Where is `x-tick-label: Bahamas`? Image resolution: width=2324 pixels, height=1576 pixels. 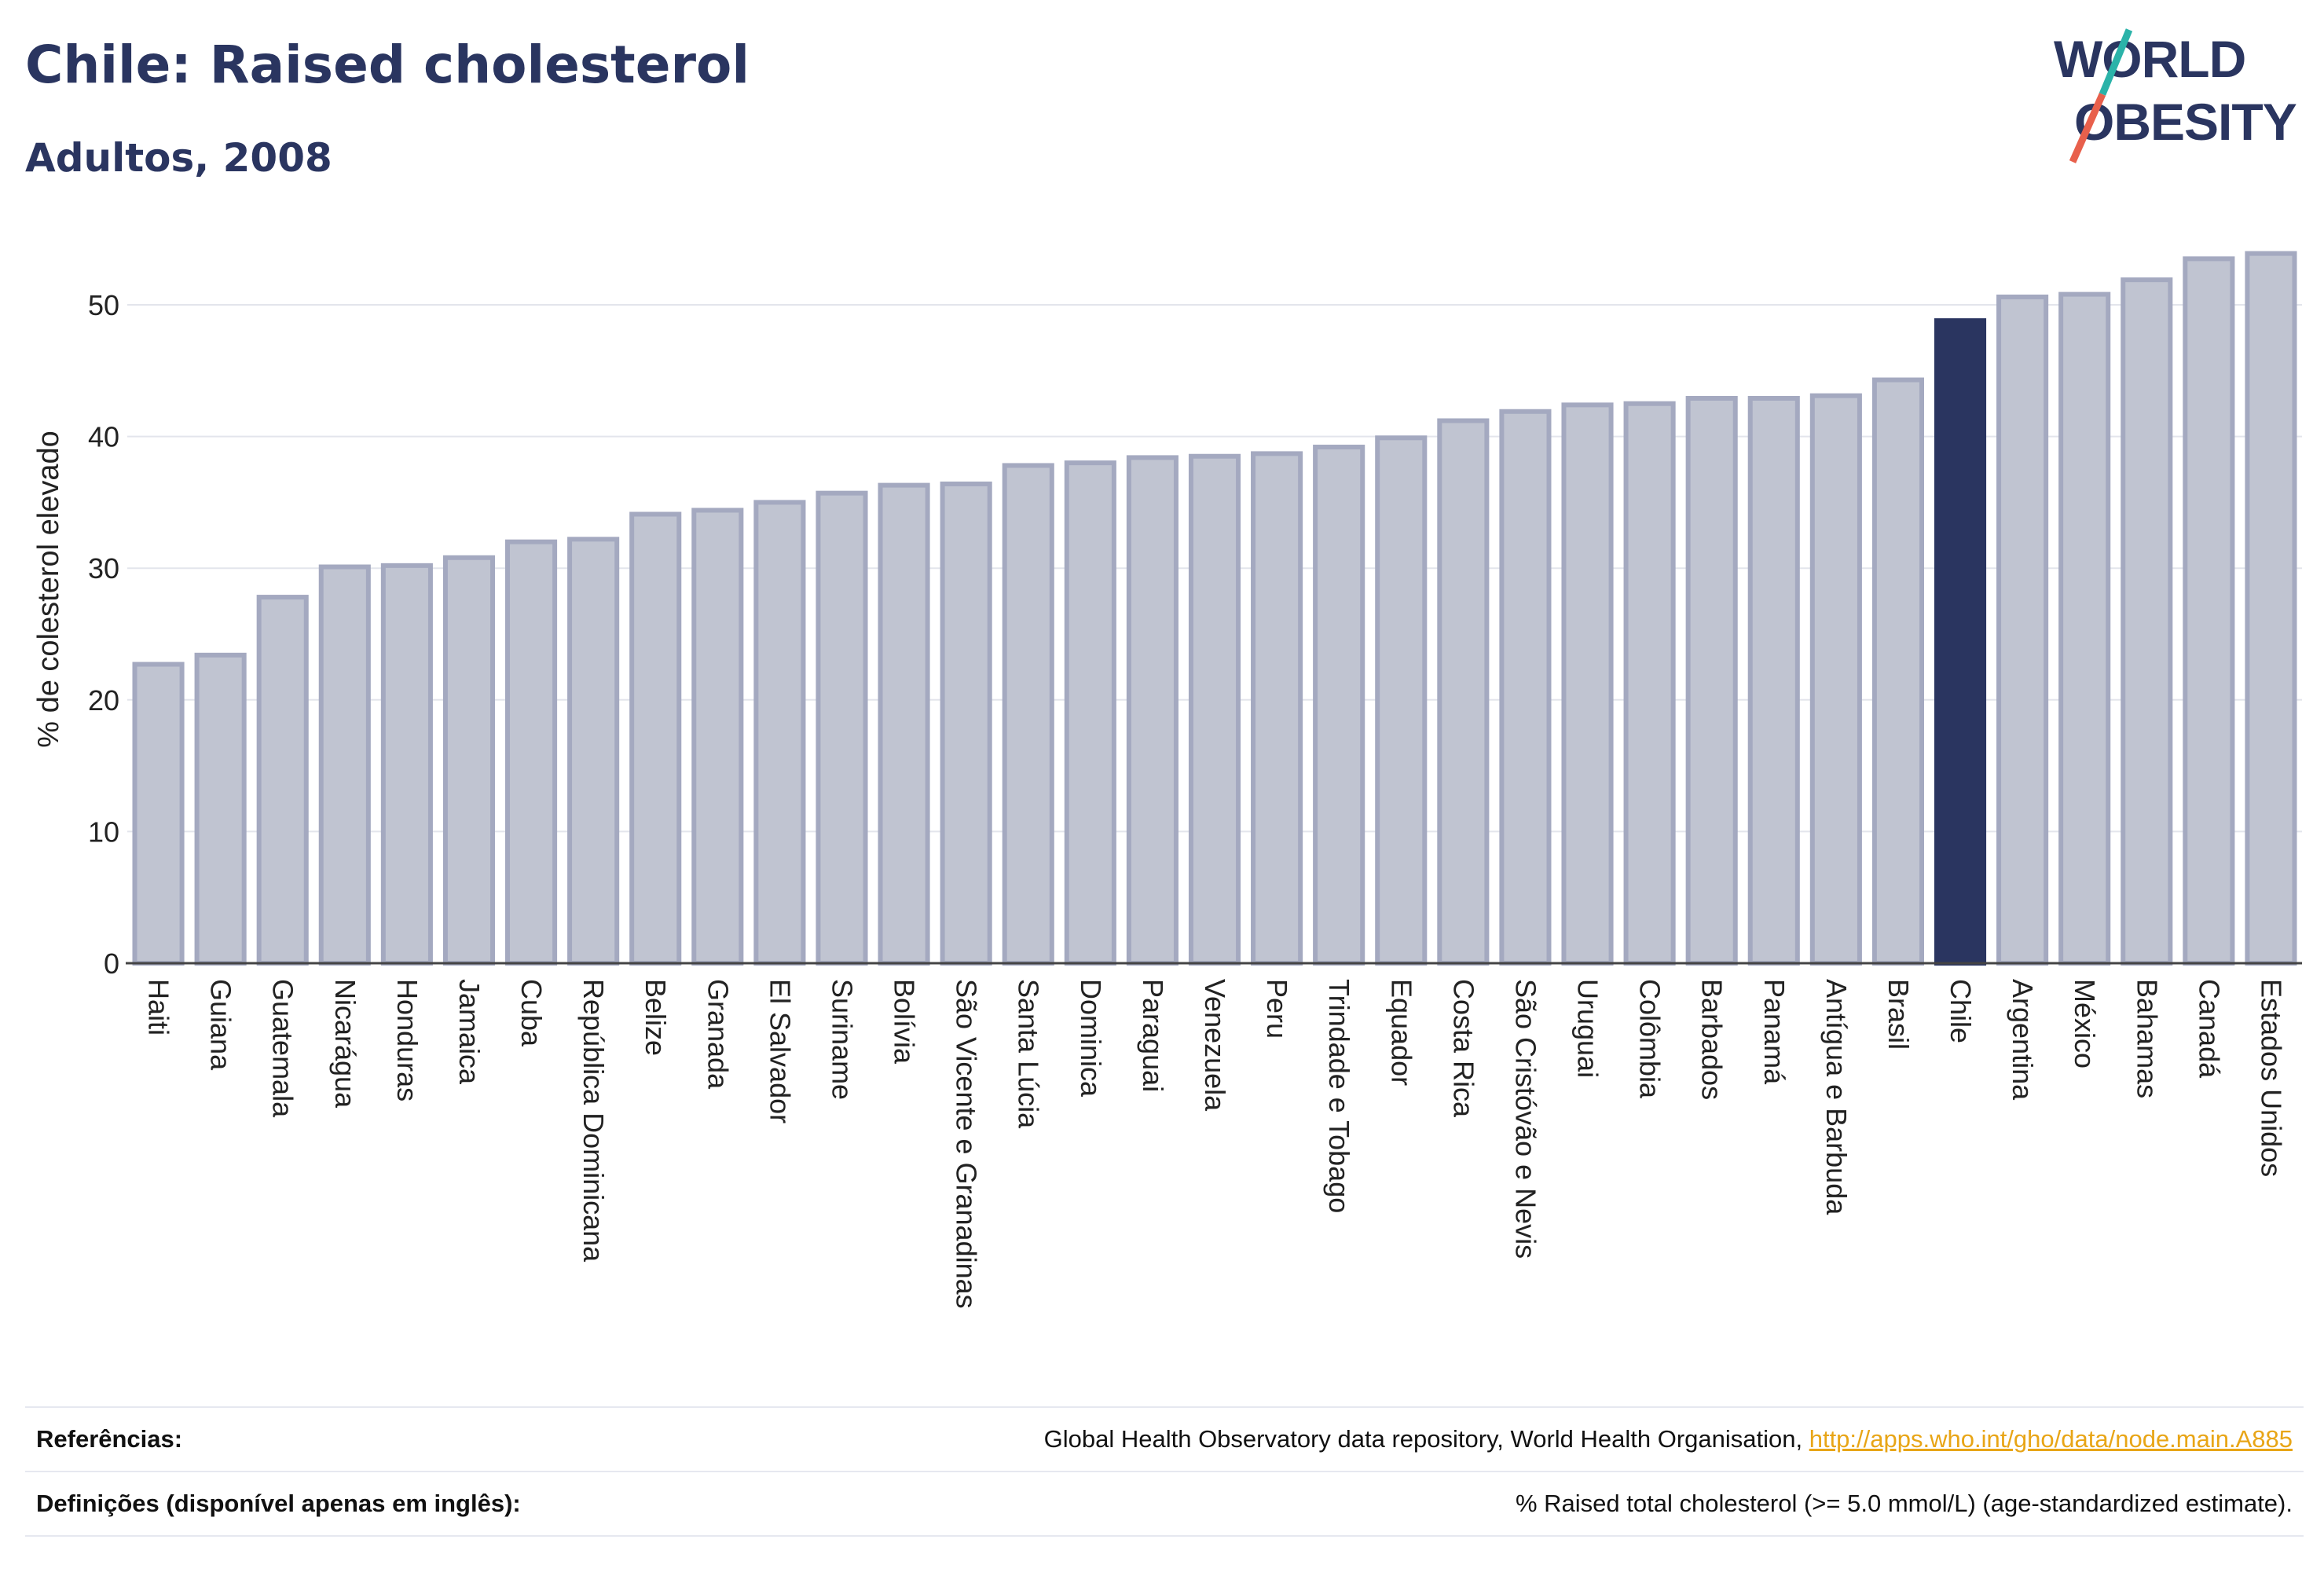 x-tick-label: Bahamas is located at coordinates (2147, 1038).